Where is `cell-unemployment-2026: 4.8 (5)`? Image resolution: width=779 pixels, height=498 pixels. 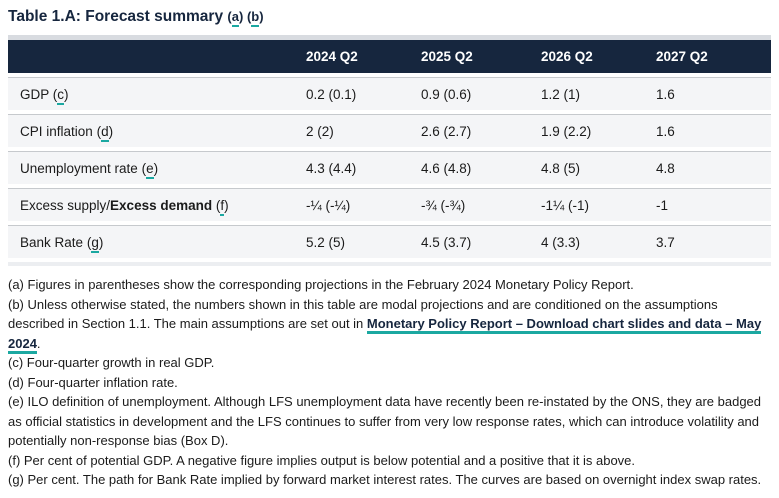 cell-unemployment-2026: 4.8 (5) is located at coordinates (590, 167).